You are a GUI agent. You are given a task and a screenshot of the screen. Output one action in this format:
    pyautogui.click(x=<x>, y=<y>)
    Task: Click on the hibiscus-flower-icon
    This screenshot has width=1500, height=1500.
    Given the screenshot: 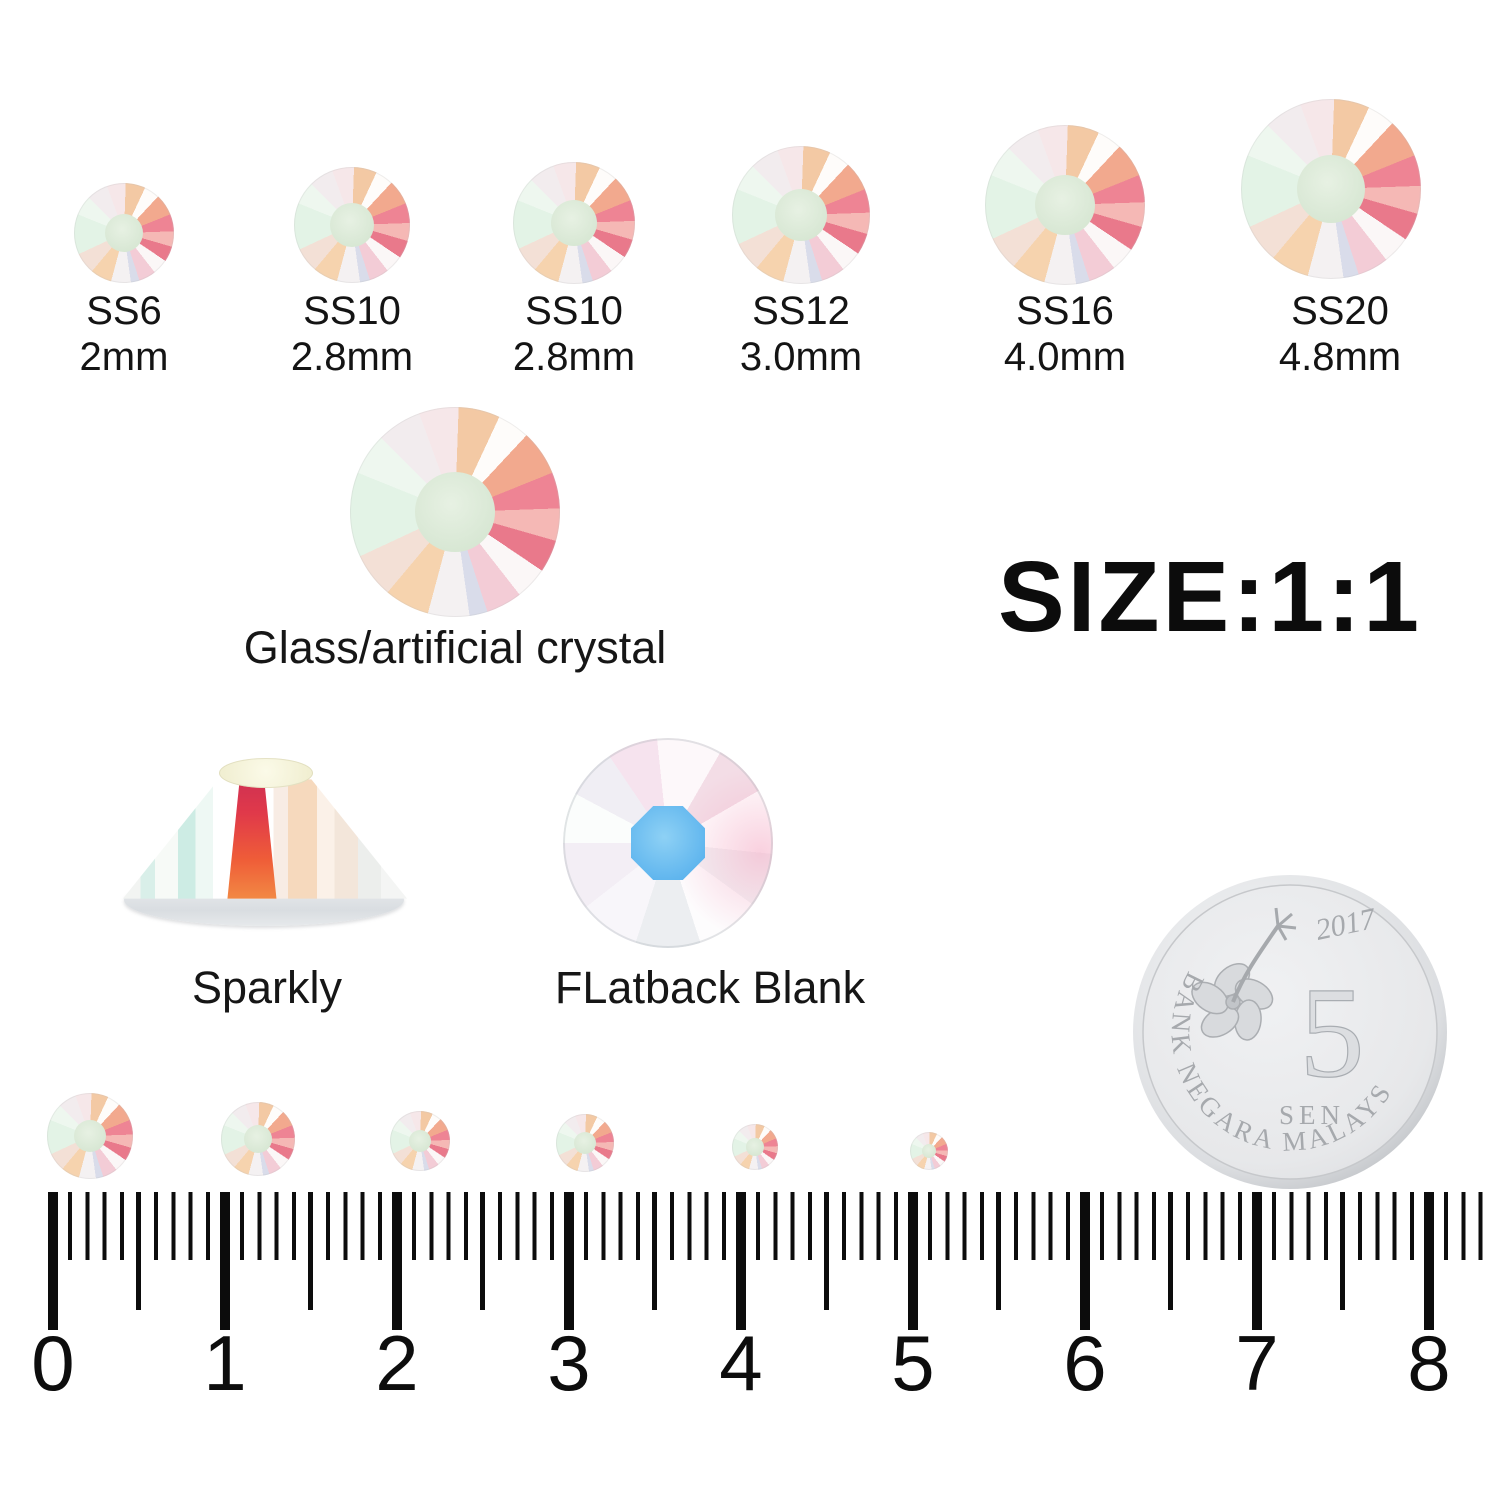 What is the action you would take?
    pyautogui.click(x=1244, y=974)
    